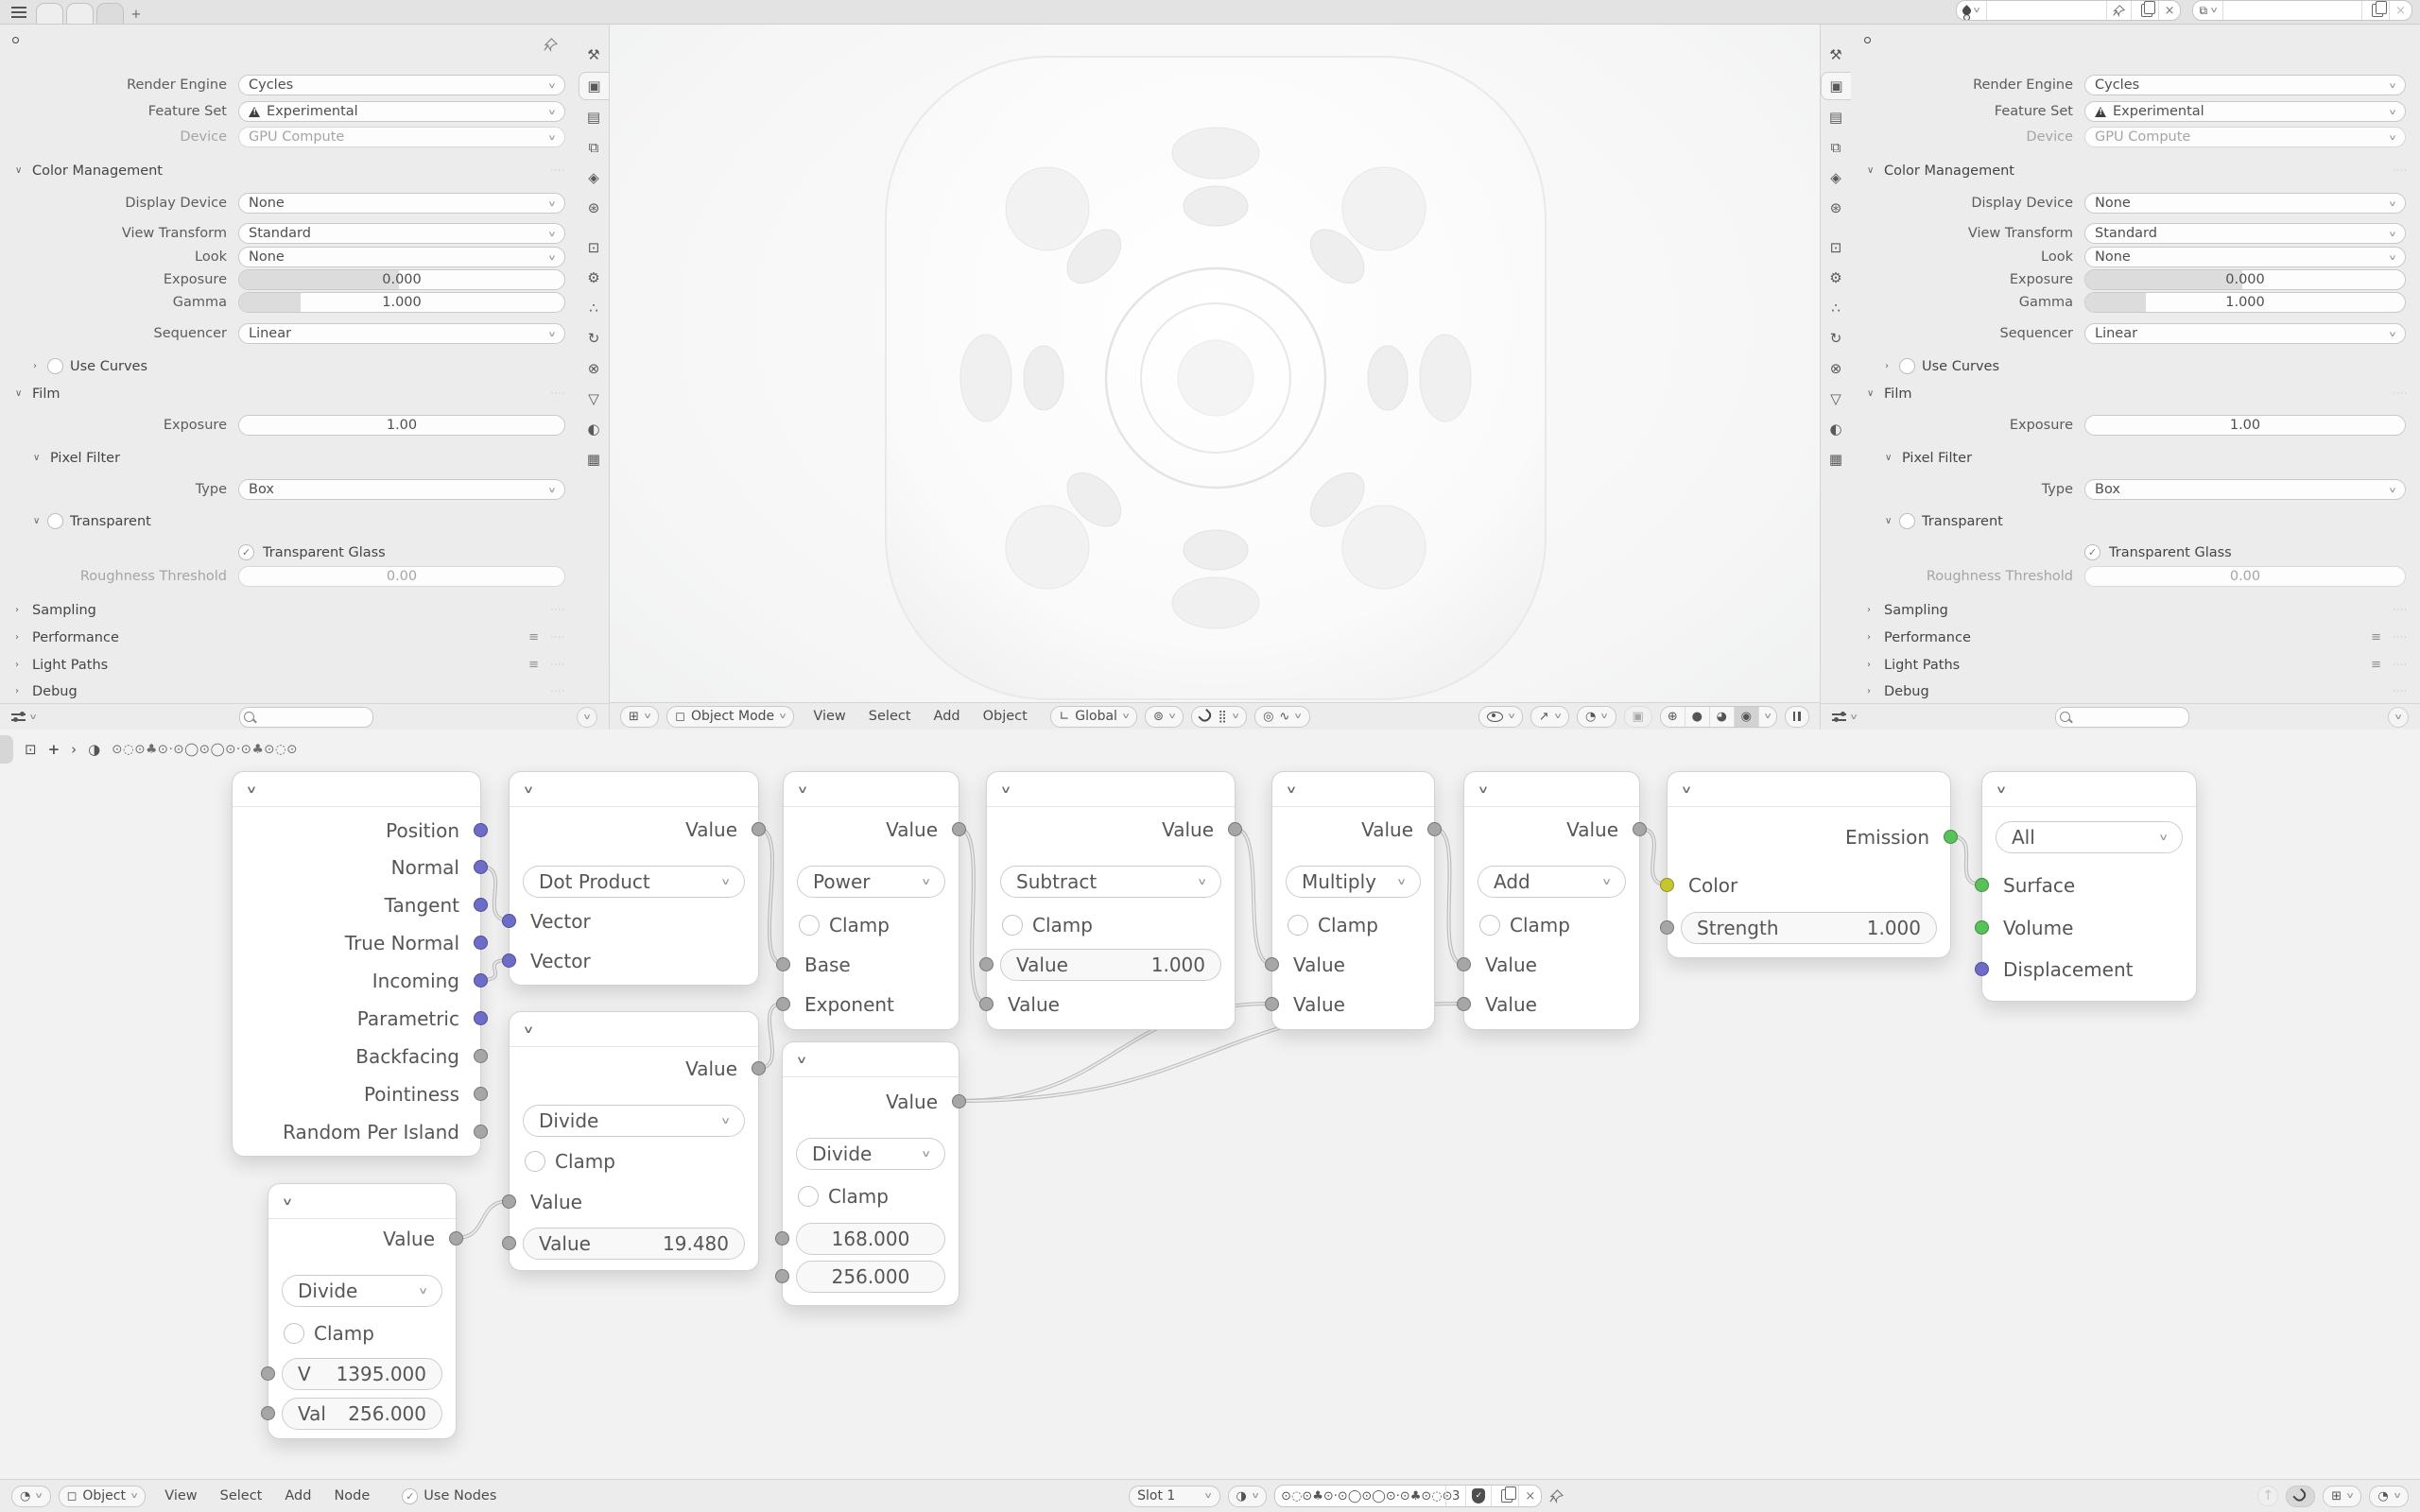 The height and width of the screenshot is (1512, 2420). Describe the element at coordinates (2086, 886) in the screenshot. I see `node-material-output: ∨ All ∨ Surface Volume Displacement` at that location.